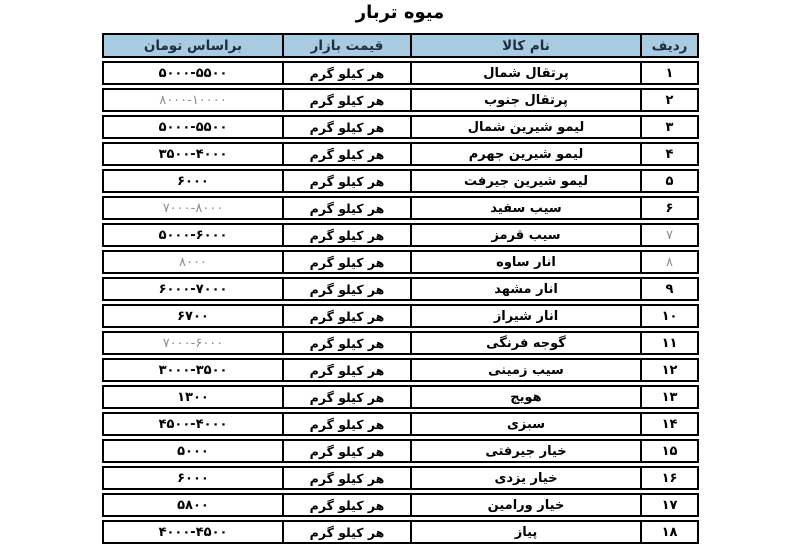 This screenshot has width=800, height=557. Describe the element at coordinates (527, 127) in the screenshot. I see `item-name-cell: لیمو شیرین شمال` at that location.